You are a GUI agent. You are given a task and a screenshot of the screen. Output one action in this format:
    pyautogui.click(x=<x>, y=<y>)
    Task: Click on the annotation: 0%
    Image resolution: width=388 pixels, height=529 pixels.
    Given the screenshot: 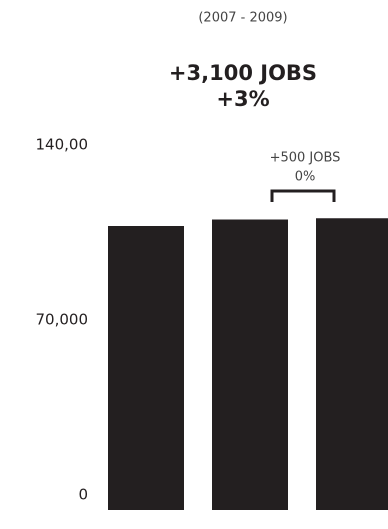 What is the action you would take?
    pyautogui.click(x=305, y=177)
    